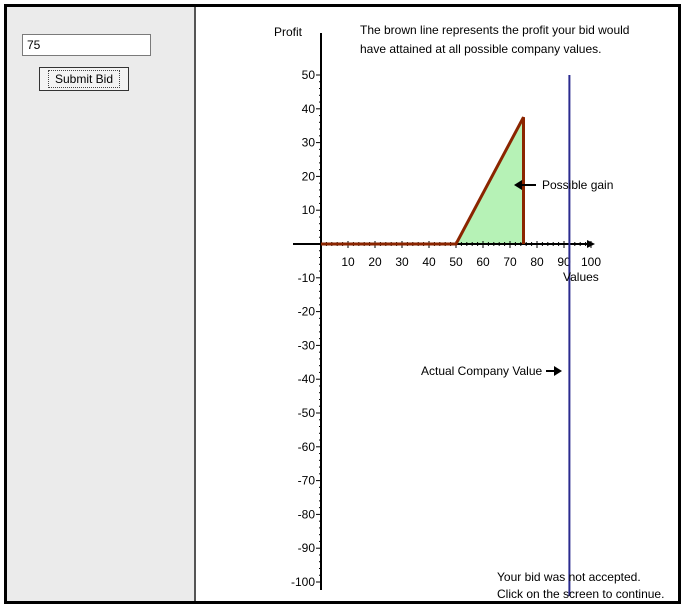 The image size is (689, 614). Describe the element at coordinates (564, 262) in the screenshot. I see `x-tick-label: 90` at that location.